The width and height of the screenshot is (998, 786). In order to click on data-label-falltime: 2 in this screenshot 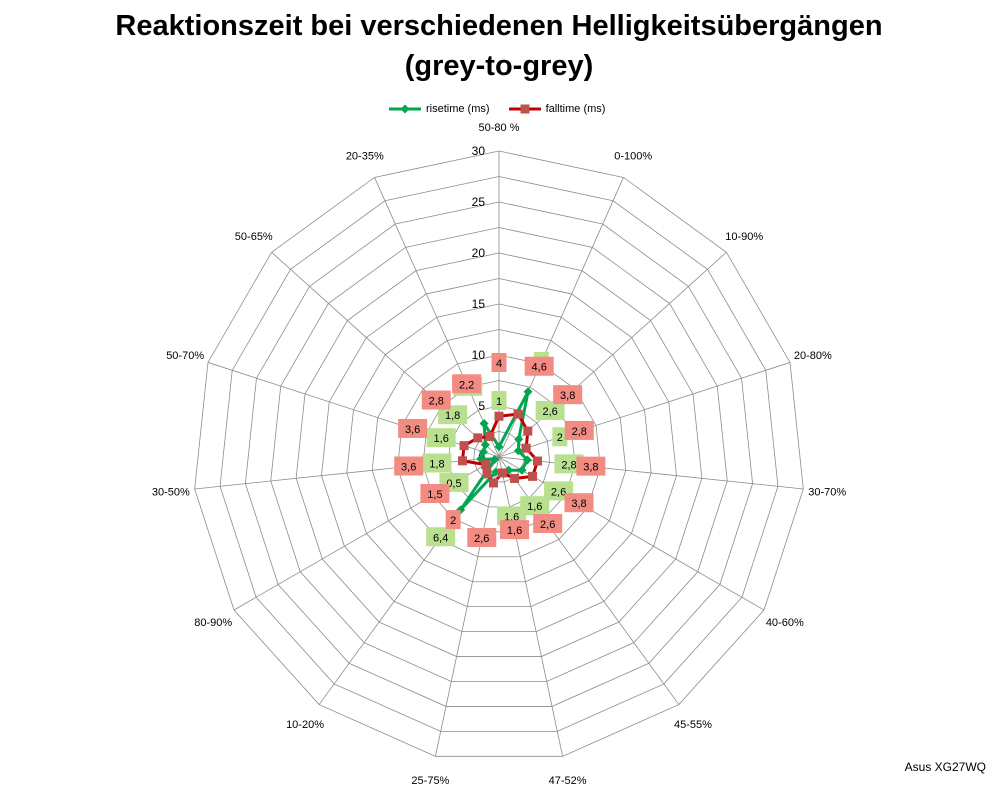, I will do `click(453, 521)`.